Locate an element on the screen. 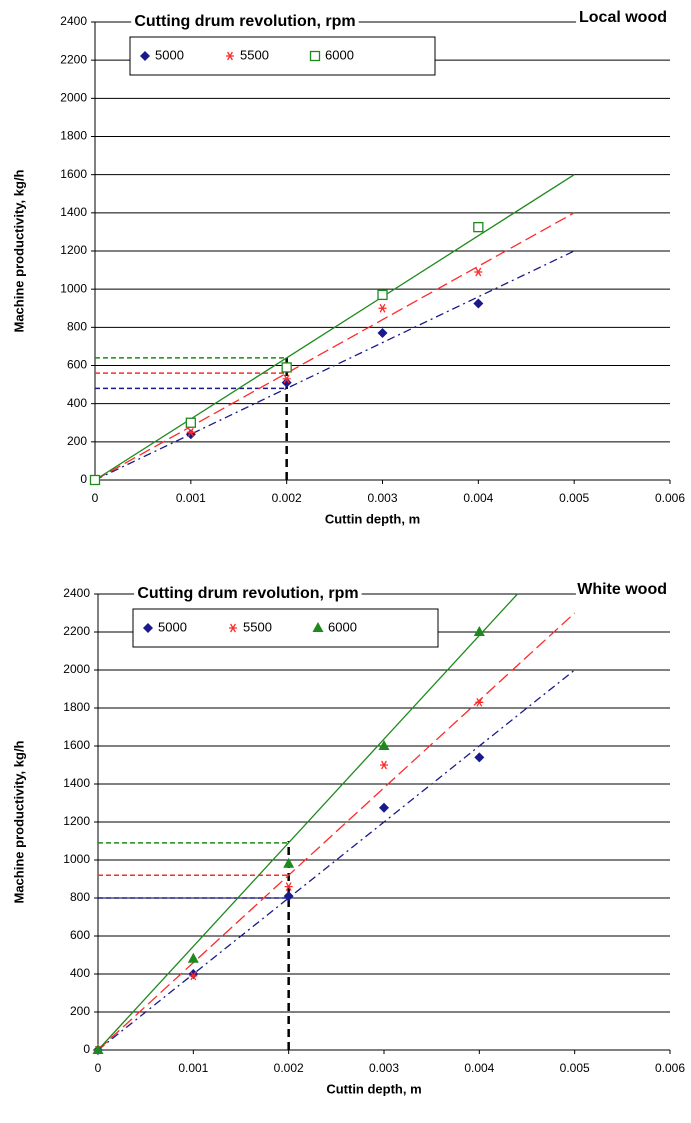  trend-line is located at coordinates (334, 365).